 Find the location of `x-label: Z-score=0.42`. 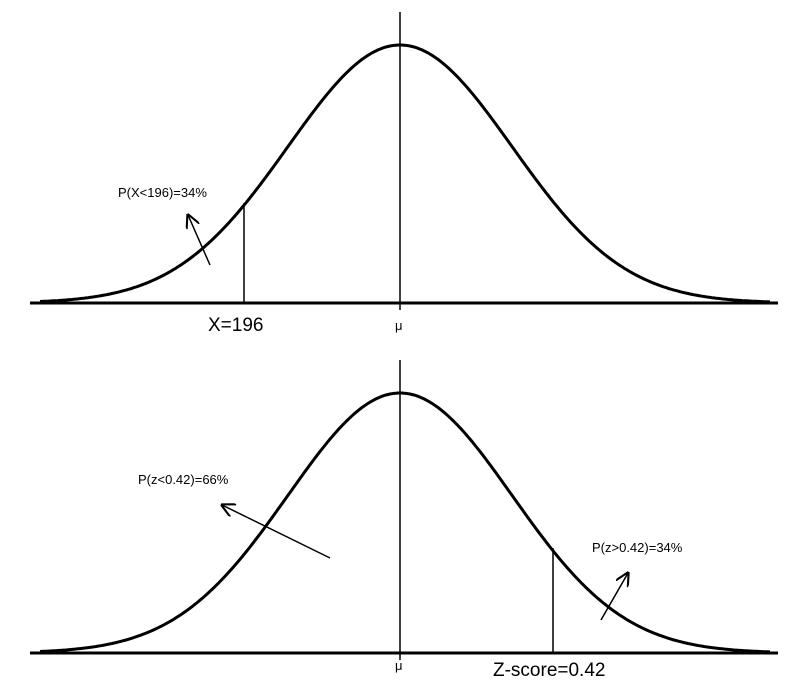

x-label: Z-score=0.42 is located at coordinates (549, 670).